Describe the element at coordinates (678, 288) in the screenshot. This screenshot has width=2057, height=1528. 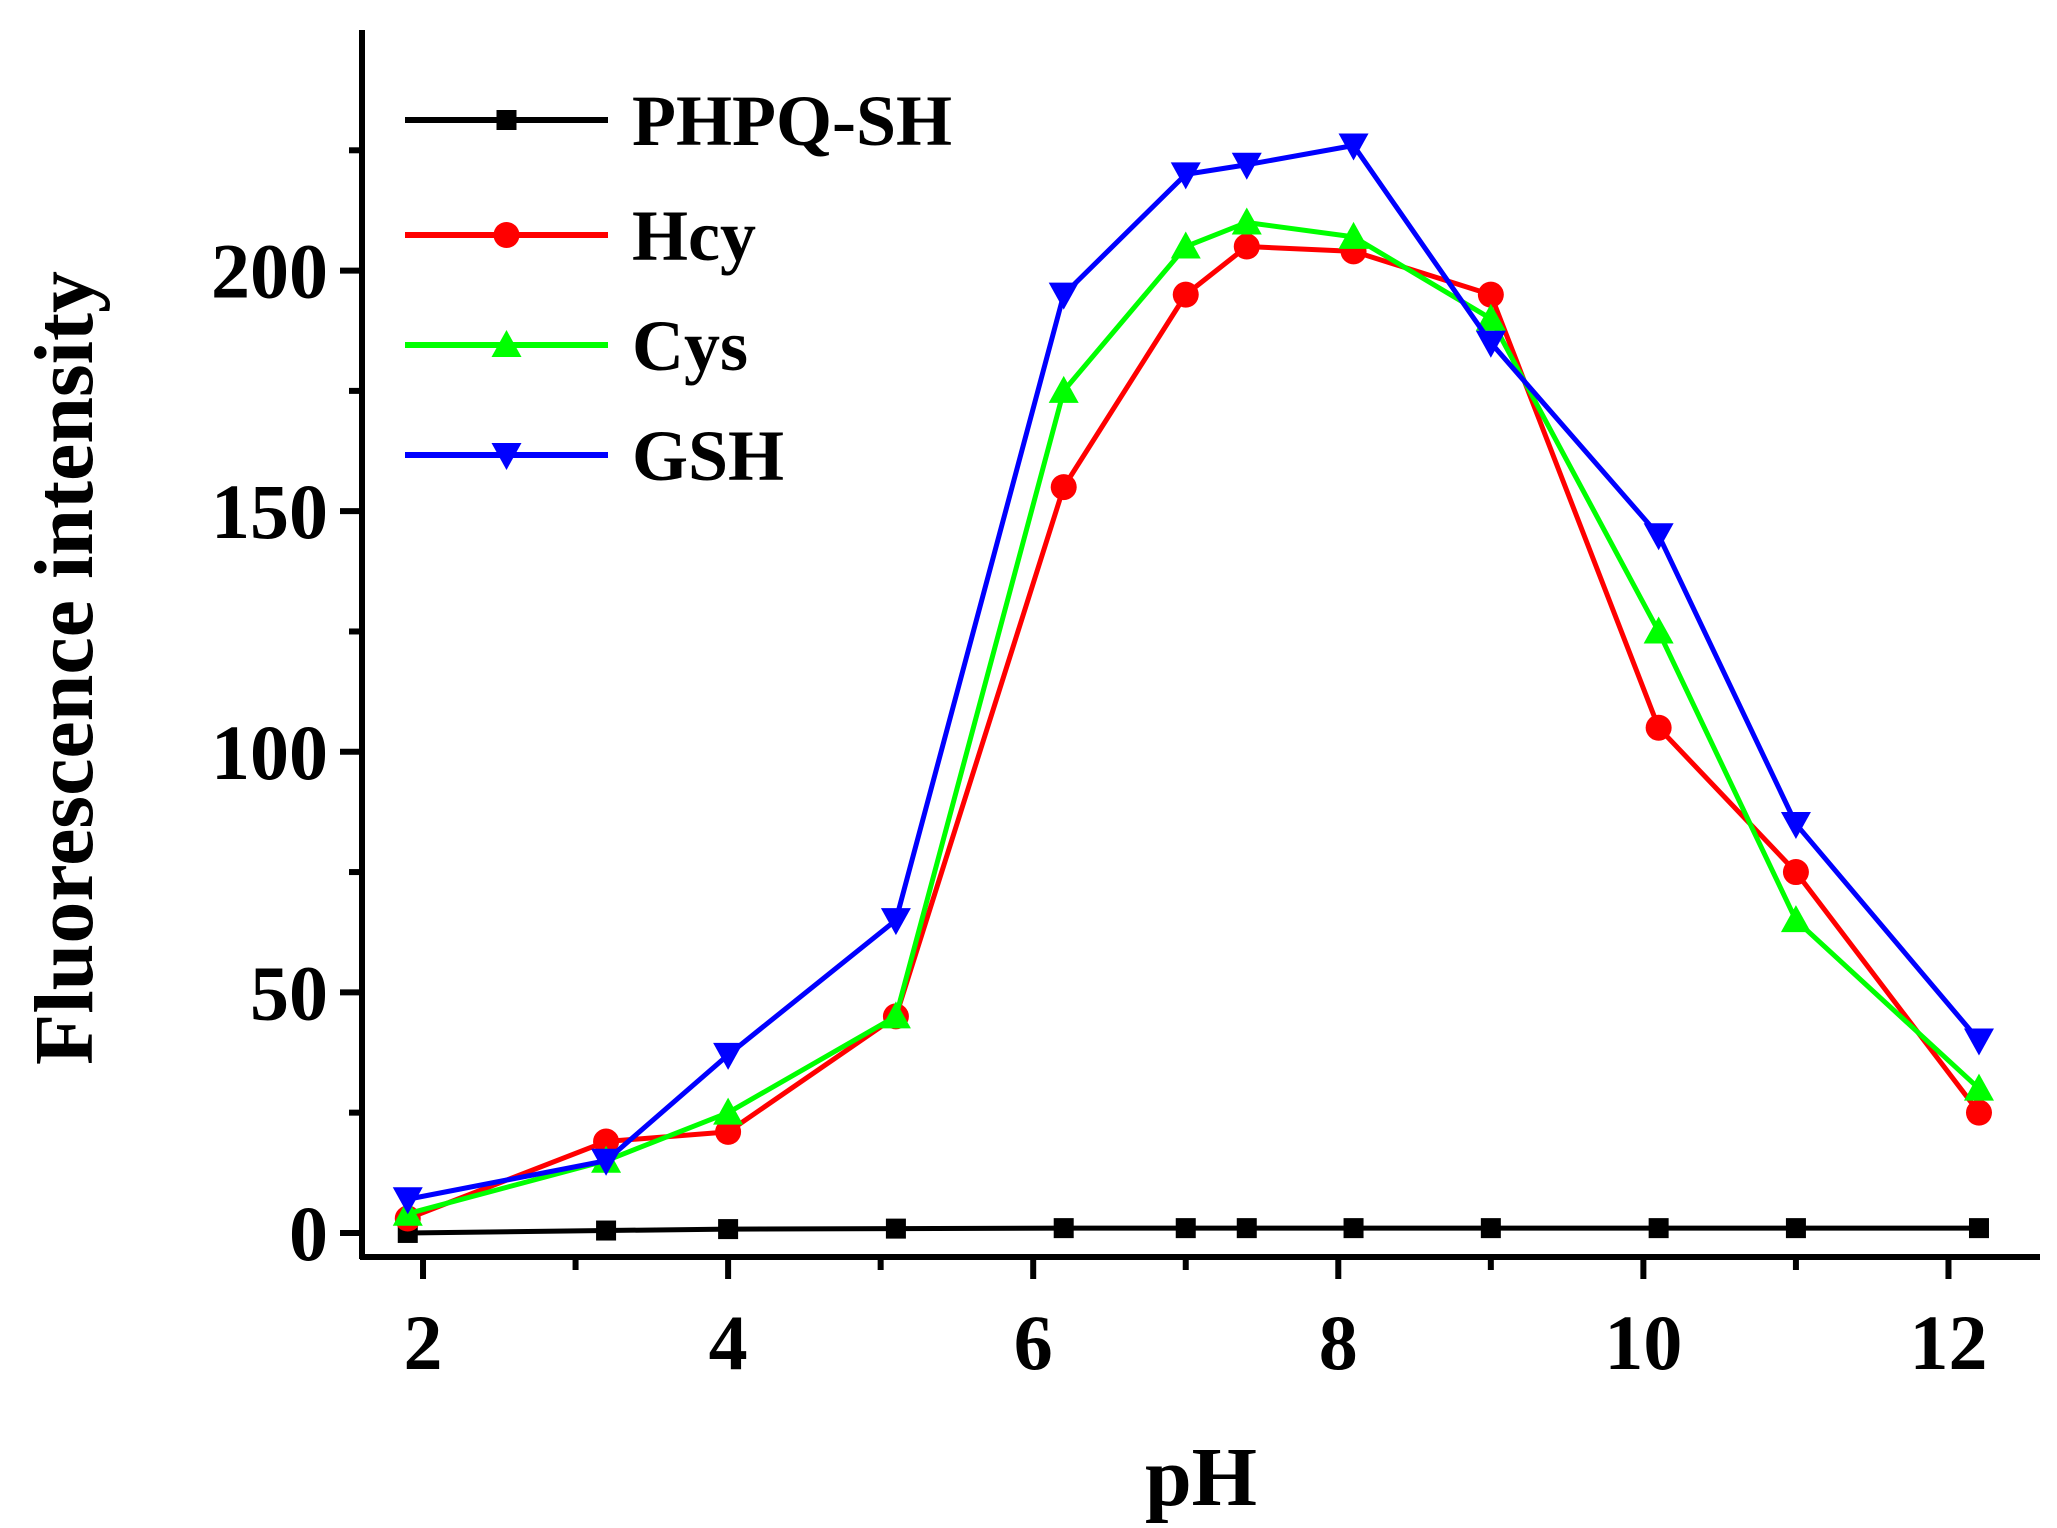
I see `legend: PHPQ-SH Hcy Cys GSH` at that location.